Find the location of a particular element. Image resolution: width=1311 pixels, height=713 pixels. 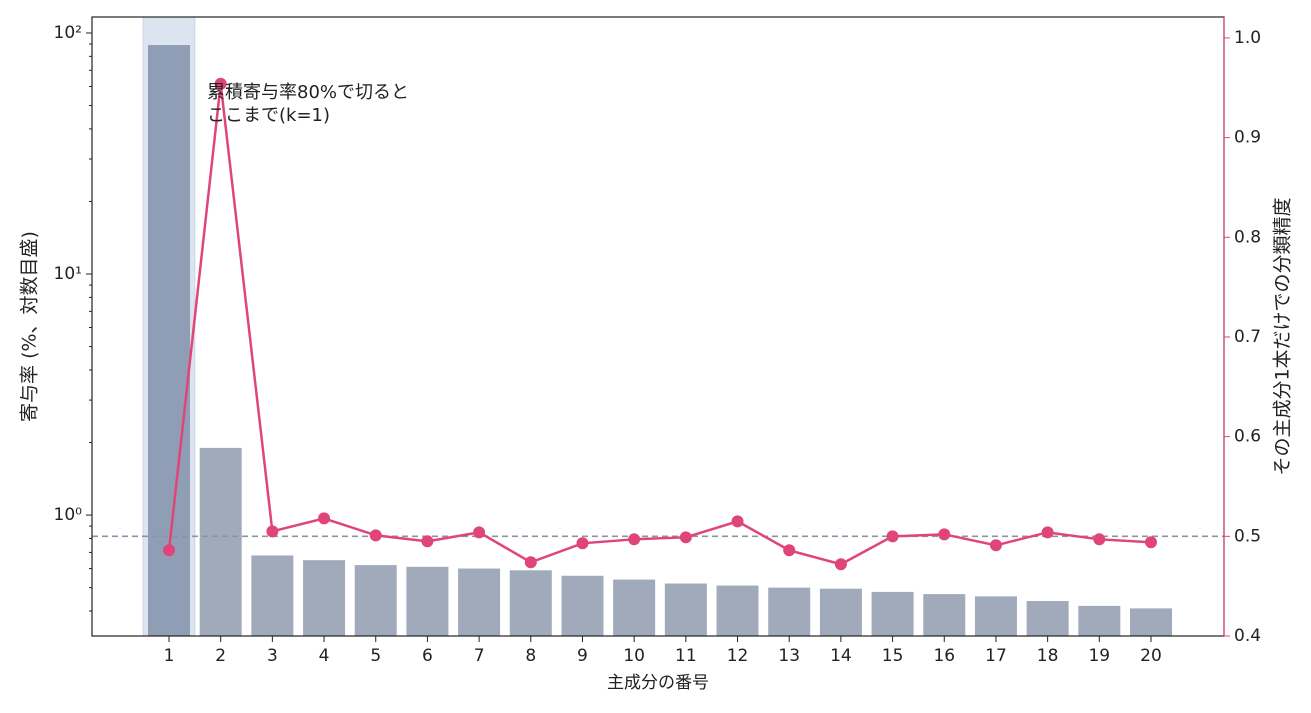

x-tick-label: 4 is located at coordinates (324, 656).